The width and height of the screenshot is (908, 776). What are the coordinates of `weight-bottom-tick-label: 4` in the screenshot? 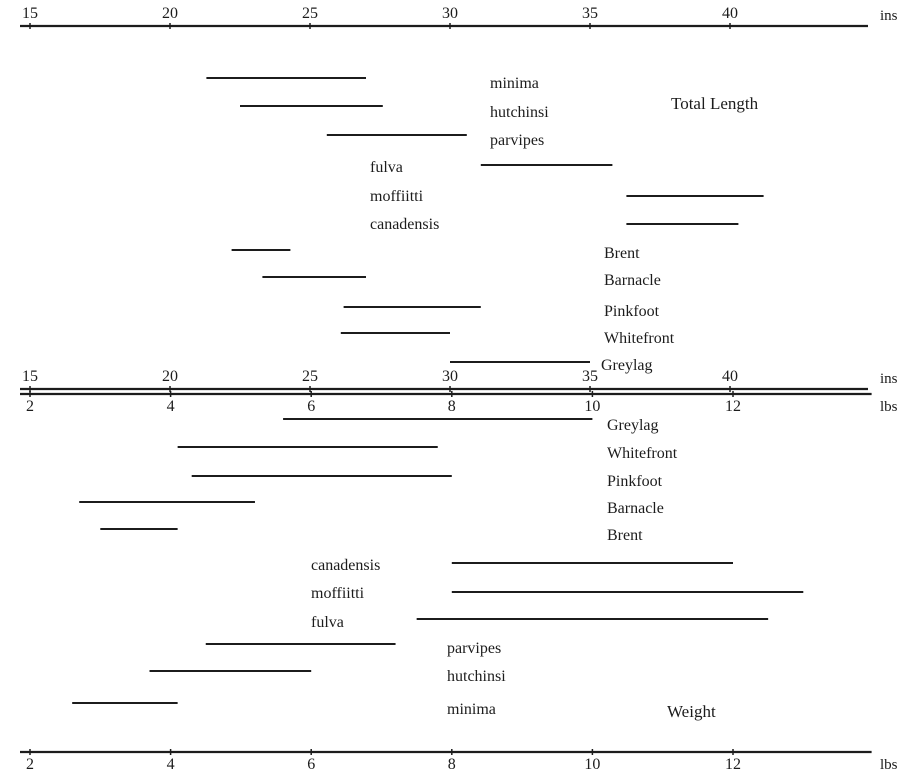 It's located at (171, 764).